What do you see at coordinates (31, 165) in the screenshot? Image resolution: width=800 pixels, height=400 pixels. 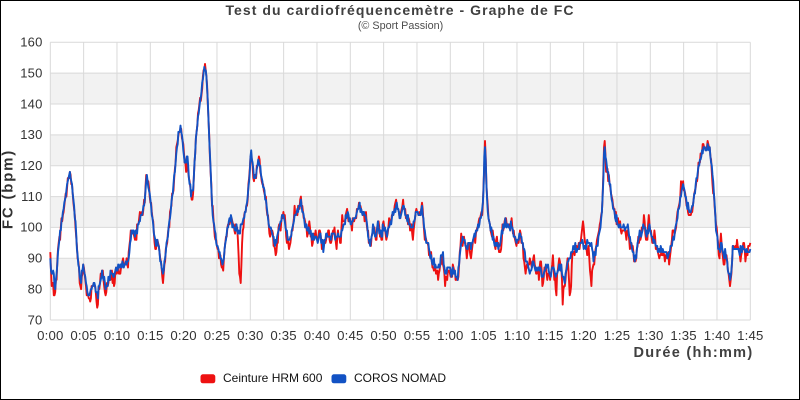 I see `svg-text: 120` at bounding box center [31, 165].